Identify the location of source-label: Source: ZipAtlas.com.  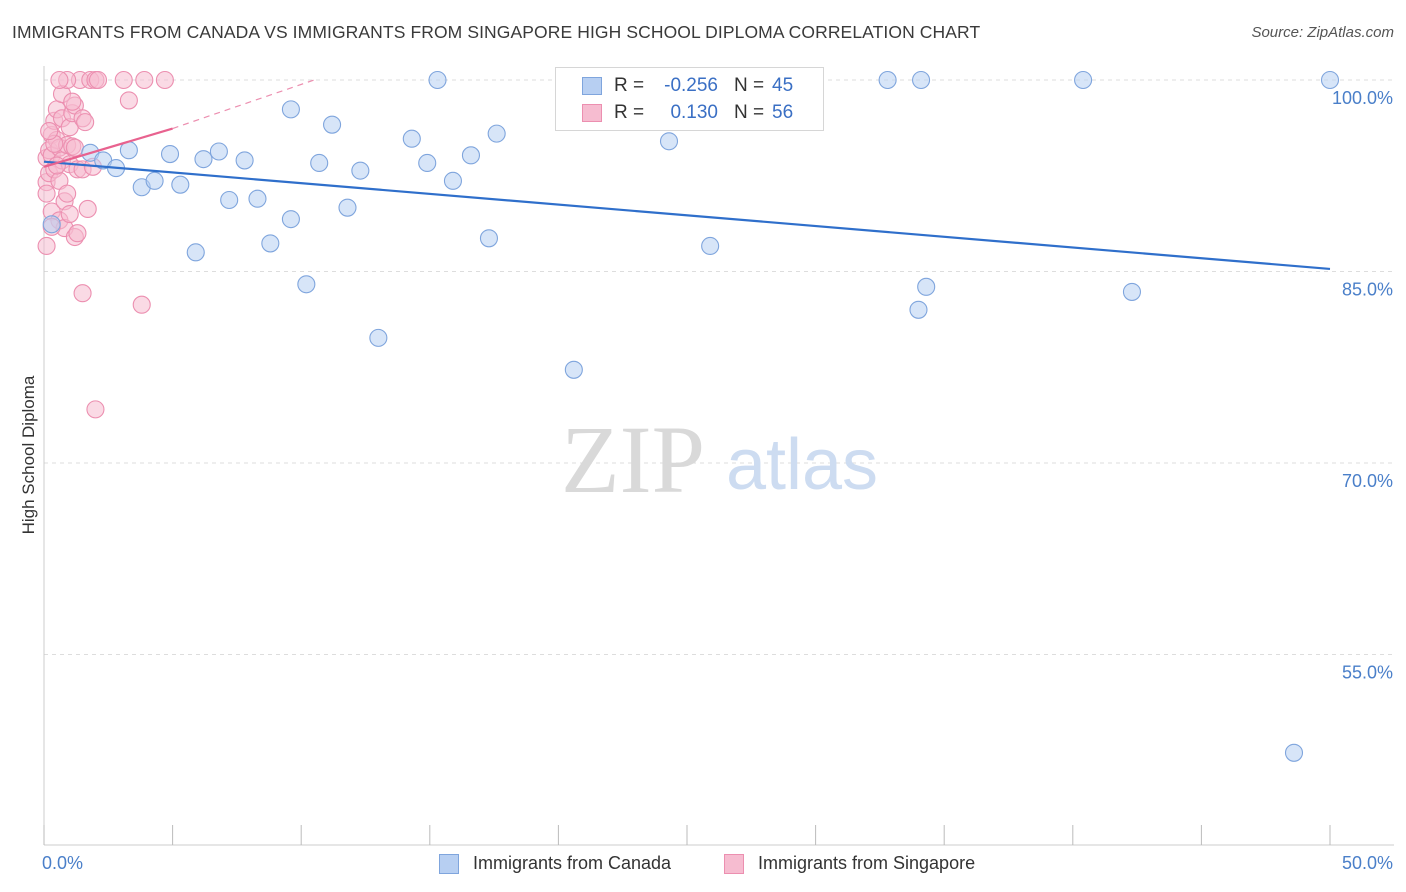
(1322, 32).